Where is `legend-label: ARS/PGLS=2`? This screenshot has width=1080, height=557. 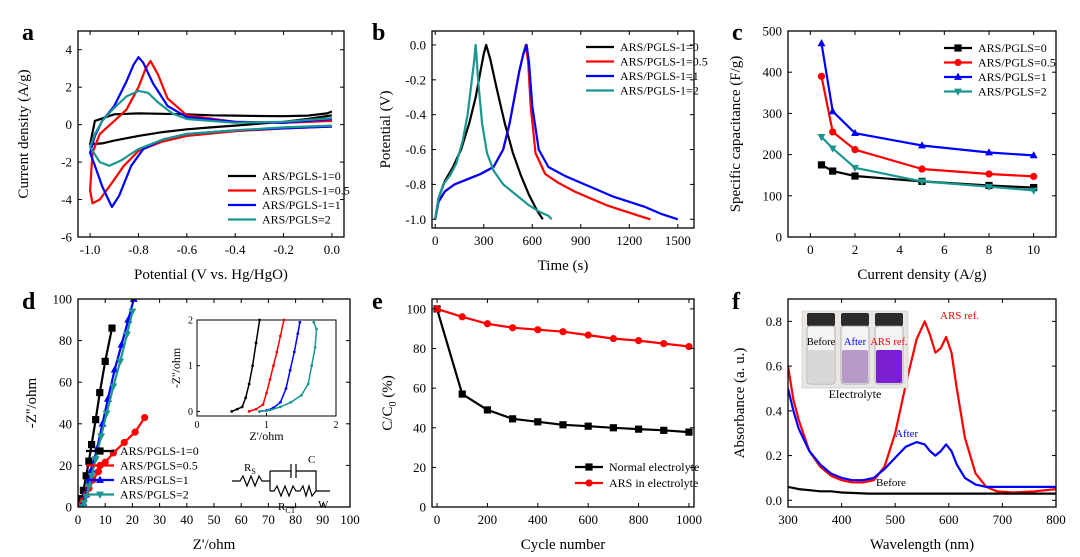 legend-label: ARS/PGLS=2 is located at coordinates (296, 220).